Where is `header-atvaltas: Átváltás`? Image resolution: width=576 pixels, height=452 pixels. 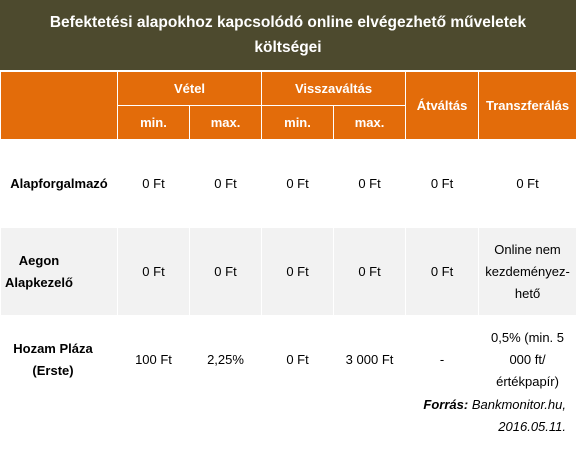
header-atvaltas: Átváltás is located at coordinates (442, 105).